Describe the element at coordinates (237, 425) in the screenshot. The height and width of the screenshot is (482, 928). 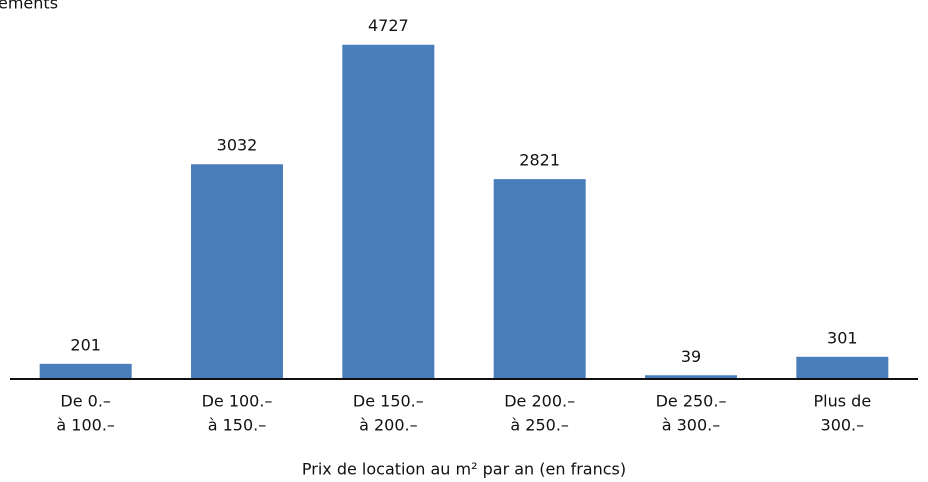
I see `x-tick-label: à 150.–` at that location.